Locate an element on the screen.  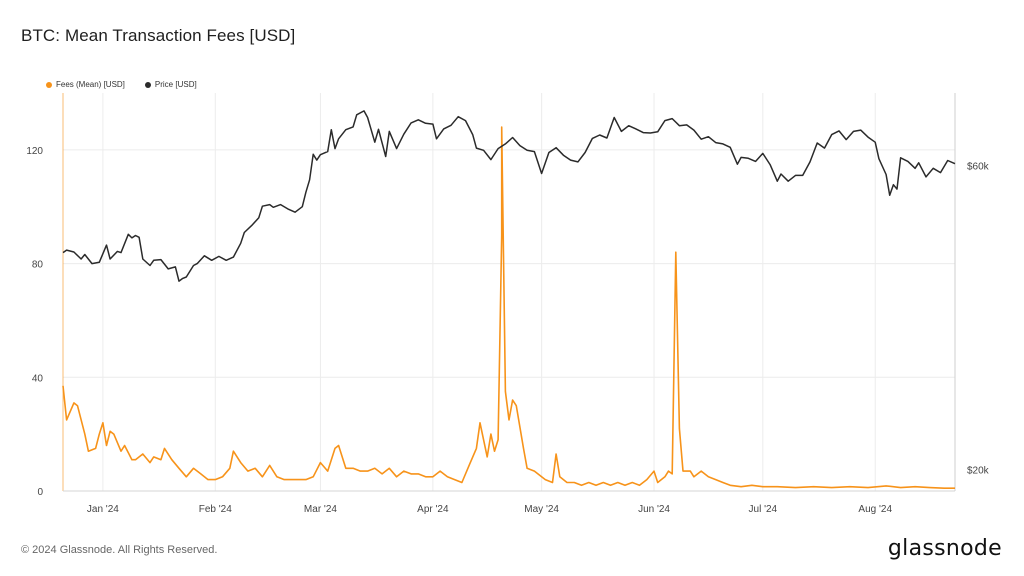
legend-item-price: Price [USD] is located at coordinates (170, 84).